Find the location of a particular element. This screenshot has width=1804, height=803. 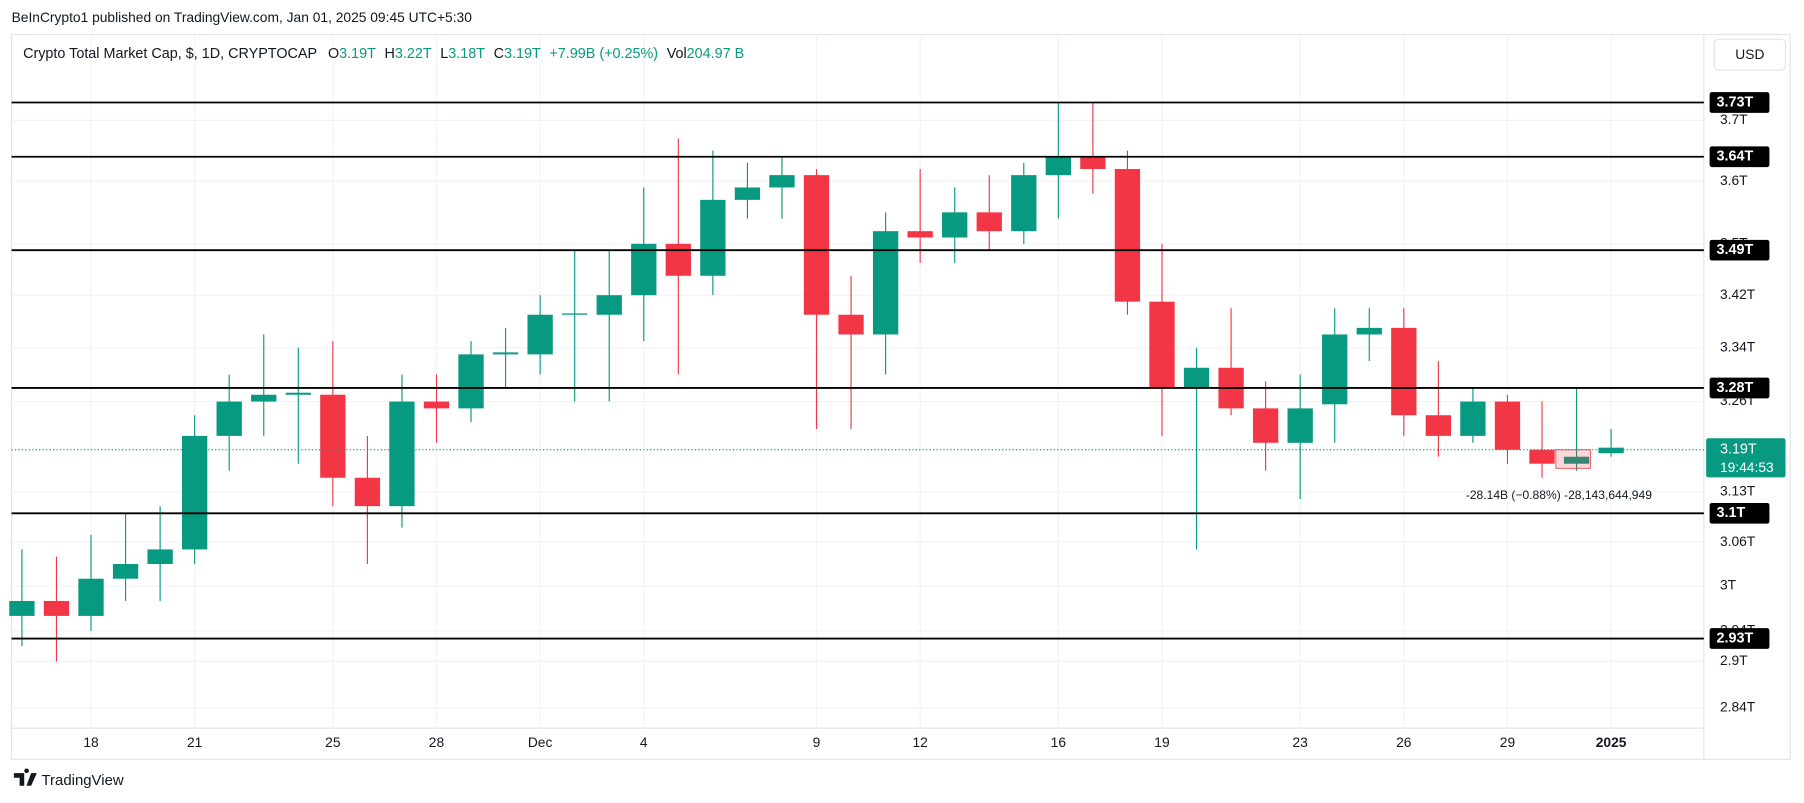

x-tick-label: 18 is located at coordinates (91, 742).